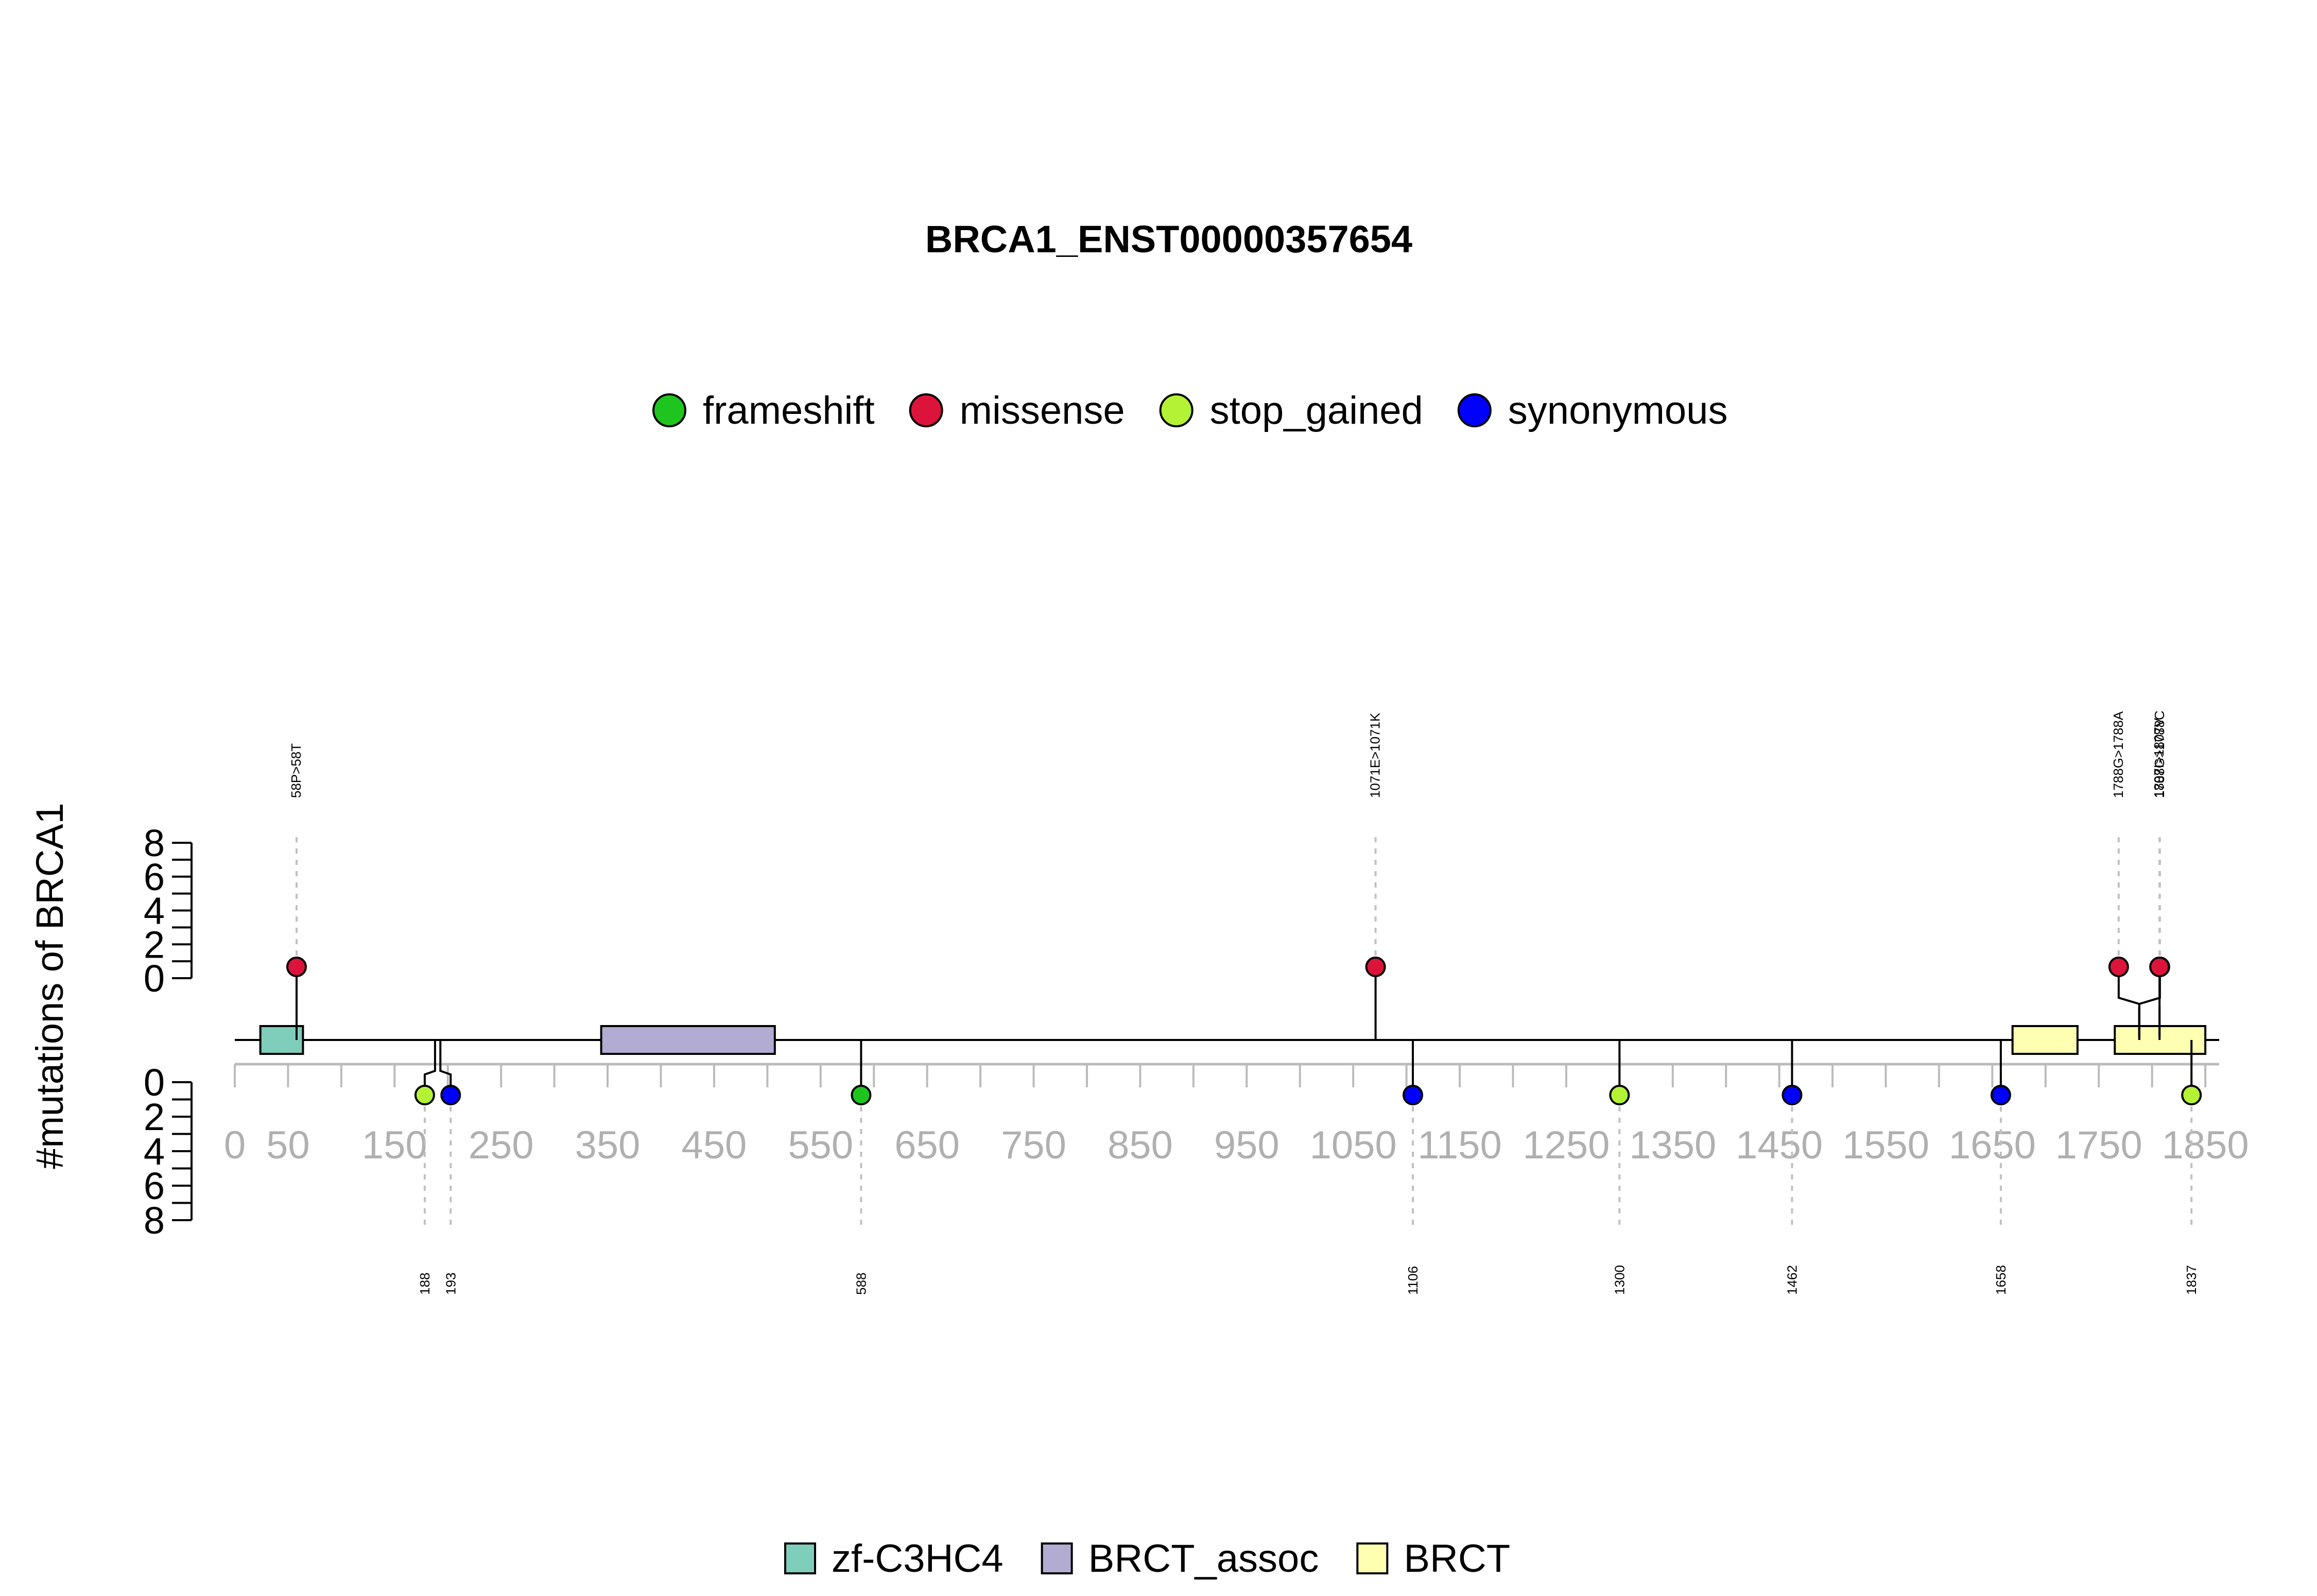  I want to click on legend-swatch-zf-C3HC4, so click(800, 1558).